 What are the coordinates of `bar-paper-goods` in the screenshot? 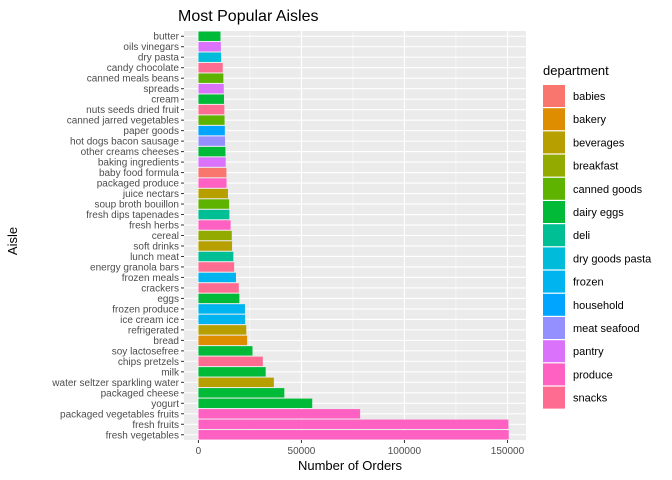 It's located at (211, 130).